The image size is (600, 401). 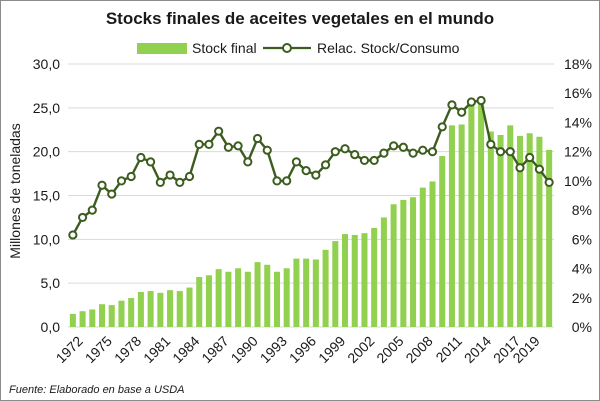 I want to click on left-tick-label: 0,0, so click(x=51, y=327).